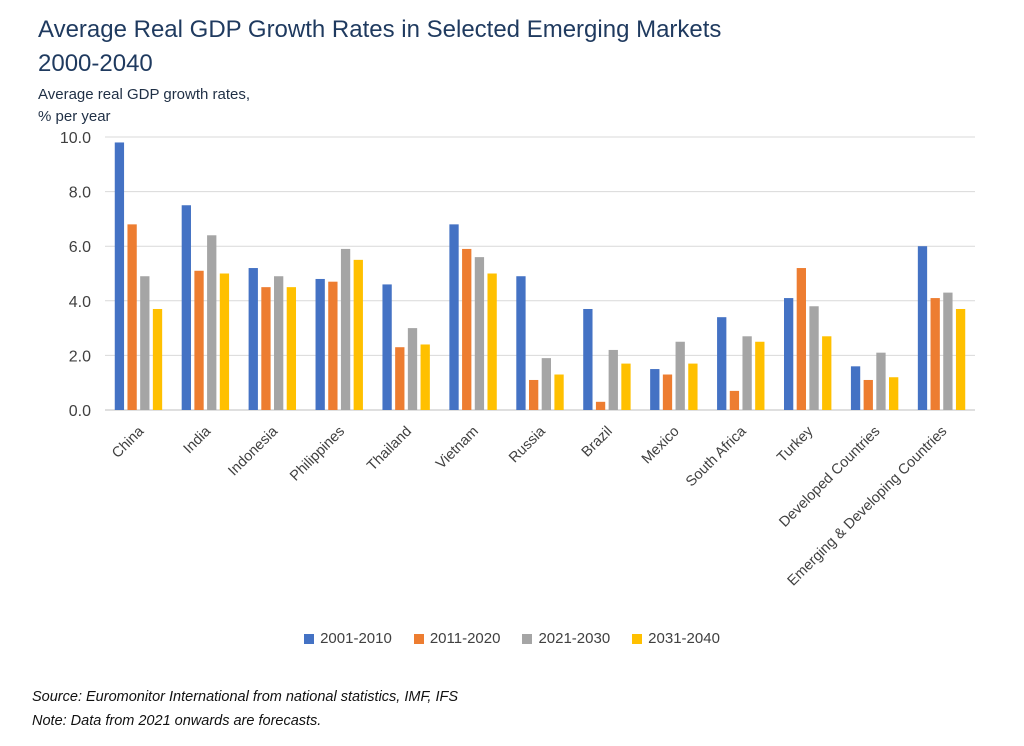 This screenshot has height=746, width=1024. What do you see at coordinates (80, 247) in the screenshot?
I see `y-tick-label: 6.0` at bounding box center [80, 247].